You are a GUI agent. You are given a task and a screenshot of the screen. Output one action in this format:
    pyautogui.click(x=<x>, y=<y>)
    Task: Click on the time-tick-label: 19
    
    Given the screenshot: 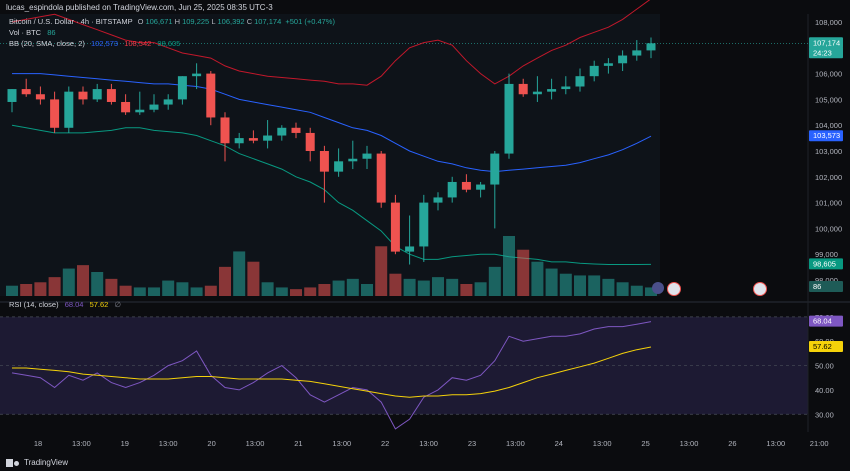 What is the action you would take?
    pyautogui.click(x=125, y=443)
    